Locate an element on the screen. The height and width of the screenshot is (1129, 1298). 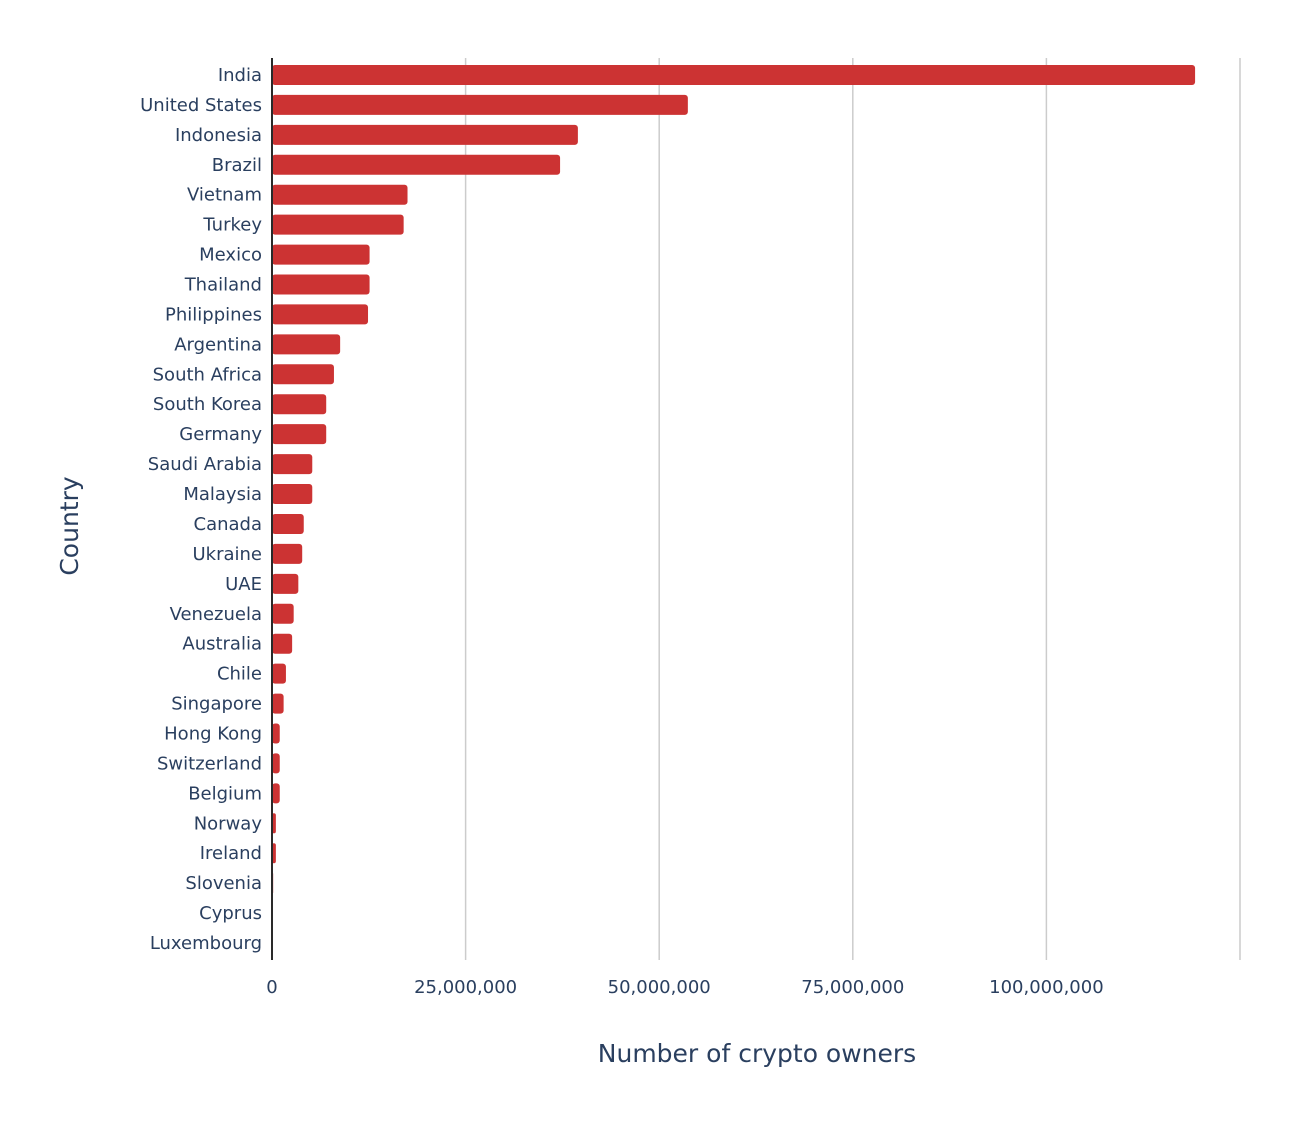
y-tick-label: South Africa is located at coordinates (207, 374).